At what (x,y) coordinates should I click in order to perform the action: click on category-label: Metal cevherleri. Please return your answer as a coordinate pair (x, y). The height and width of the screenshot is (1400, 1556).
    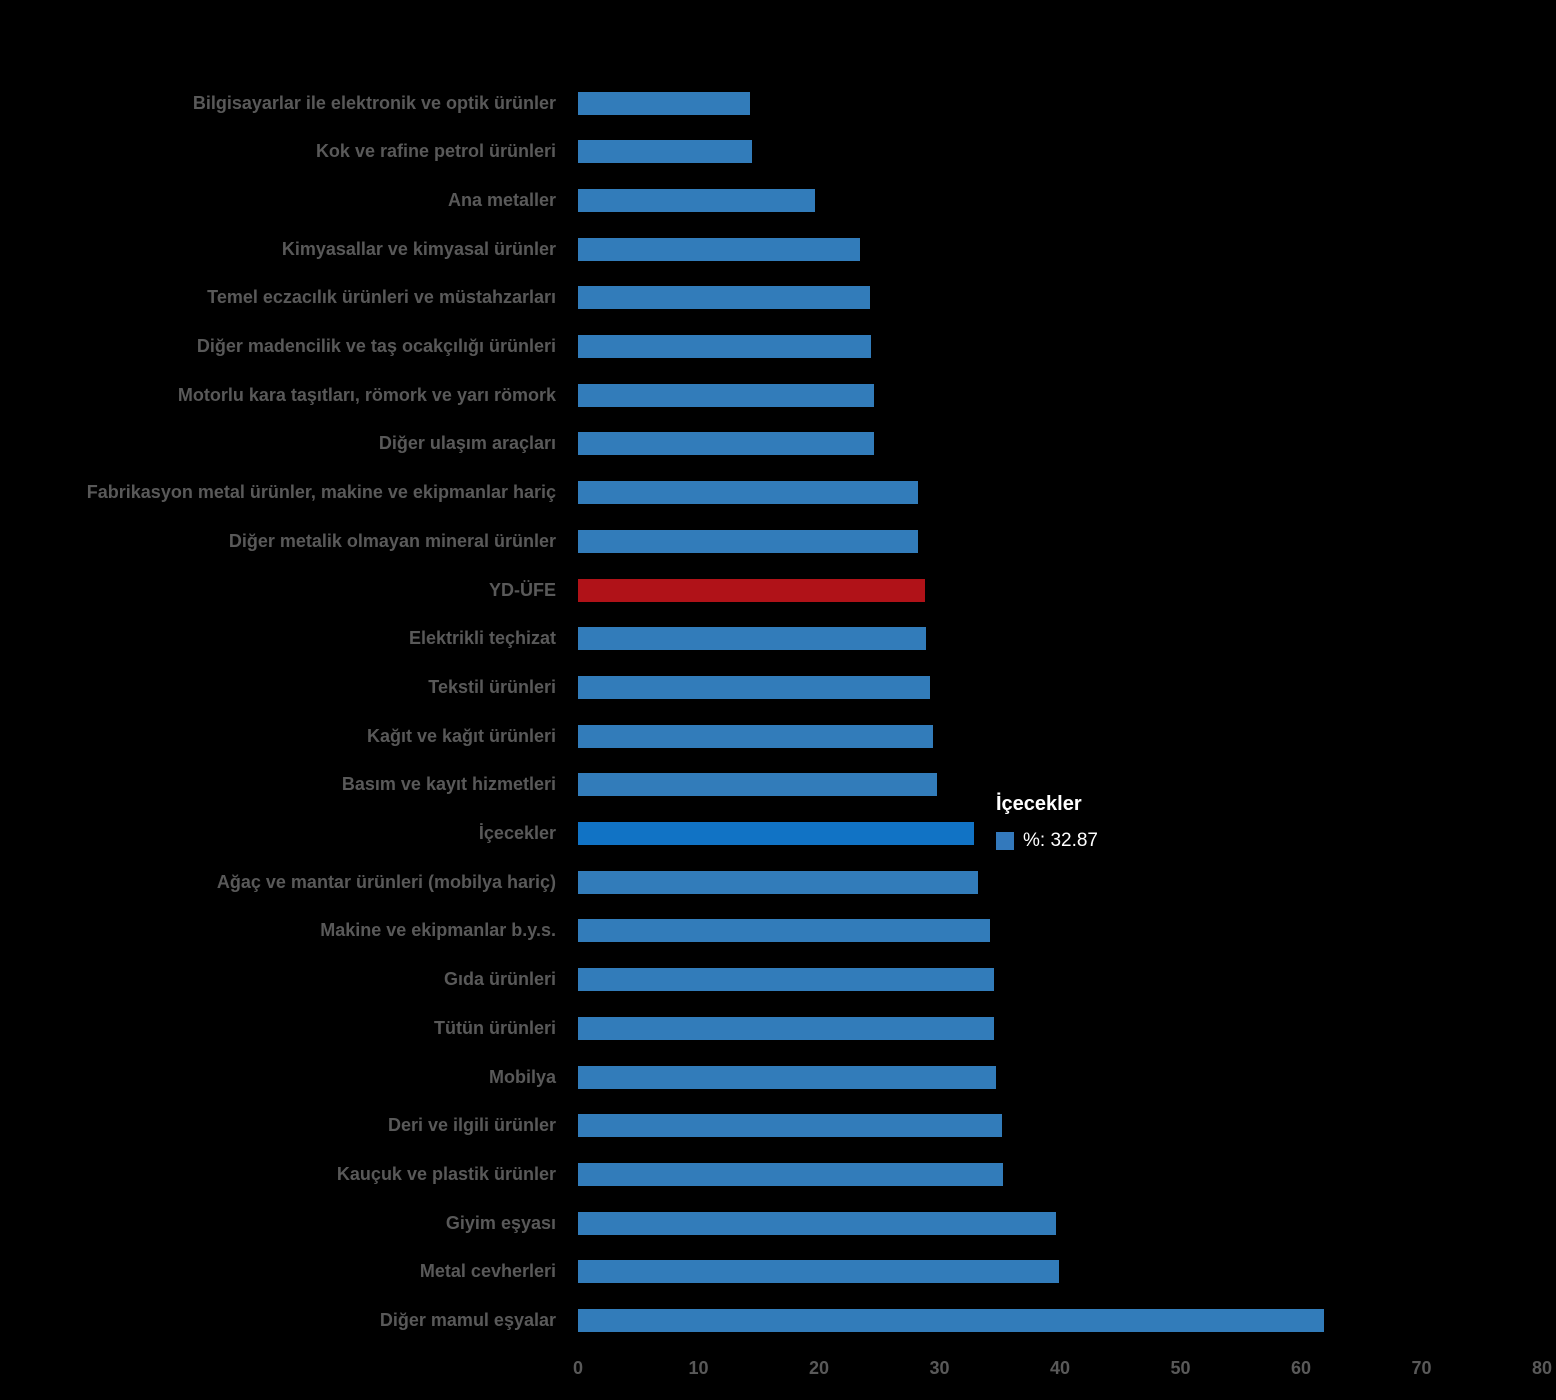
    Looking at the image, I should click on (487, 1271).